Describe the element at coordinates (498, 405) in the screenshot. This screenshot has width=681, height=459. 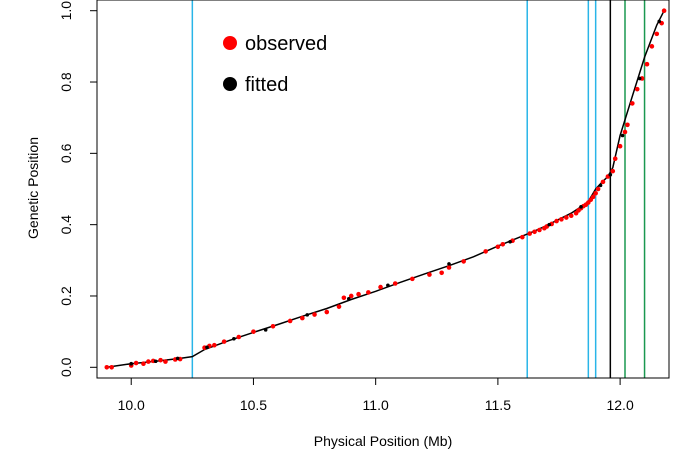
I see `x-tick-label: 11.5` at that location.